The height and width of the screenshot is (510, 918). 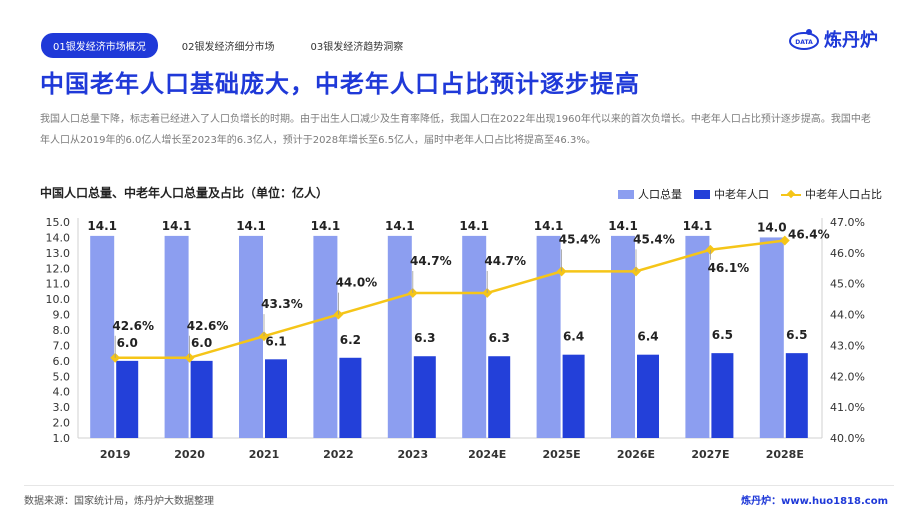 What do you see at coordinates (791, 194) in the screenshot?
I see `legend-swatch-share` at bounding box center [791, 194].